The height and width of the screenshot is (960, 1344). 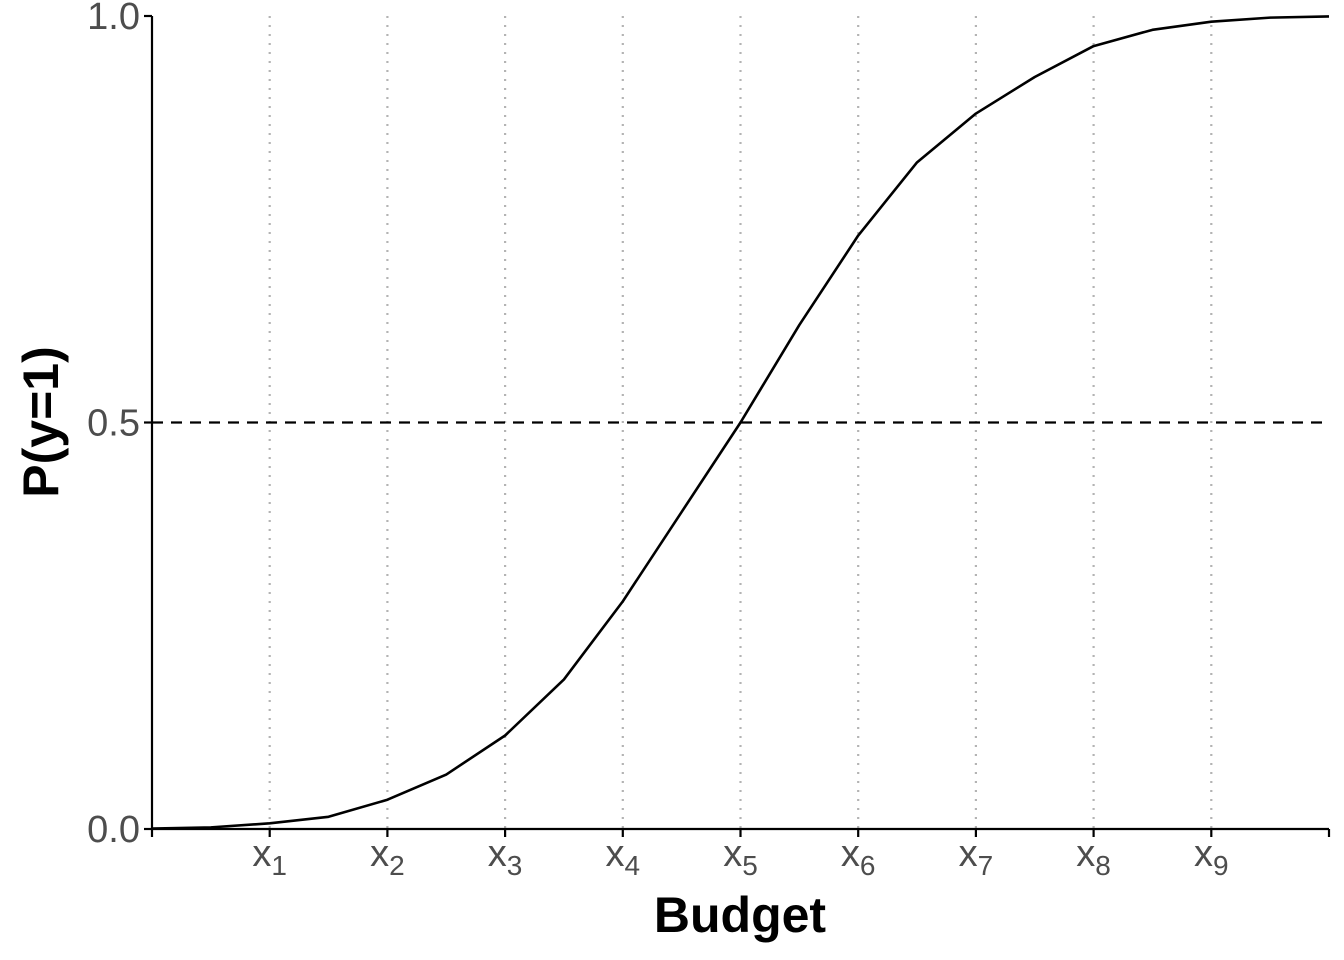 I want to click on x-axis-title: Budget, so click(x=740, y=915).